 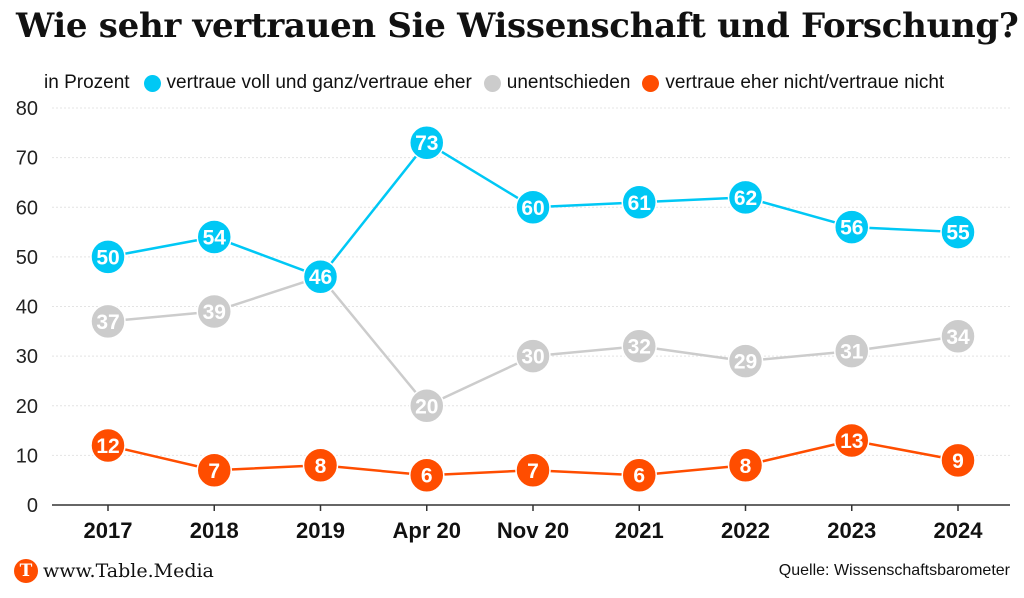 I want to click on legend-item-trust: vertraue voll und ganz/vertraue eher, so click(x=307, y=83).